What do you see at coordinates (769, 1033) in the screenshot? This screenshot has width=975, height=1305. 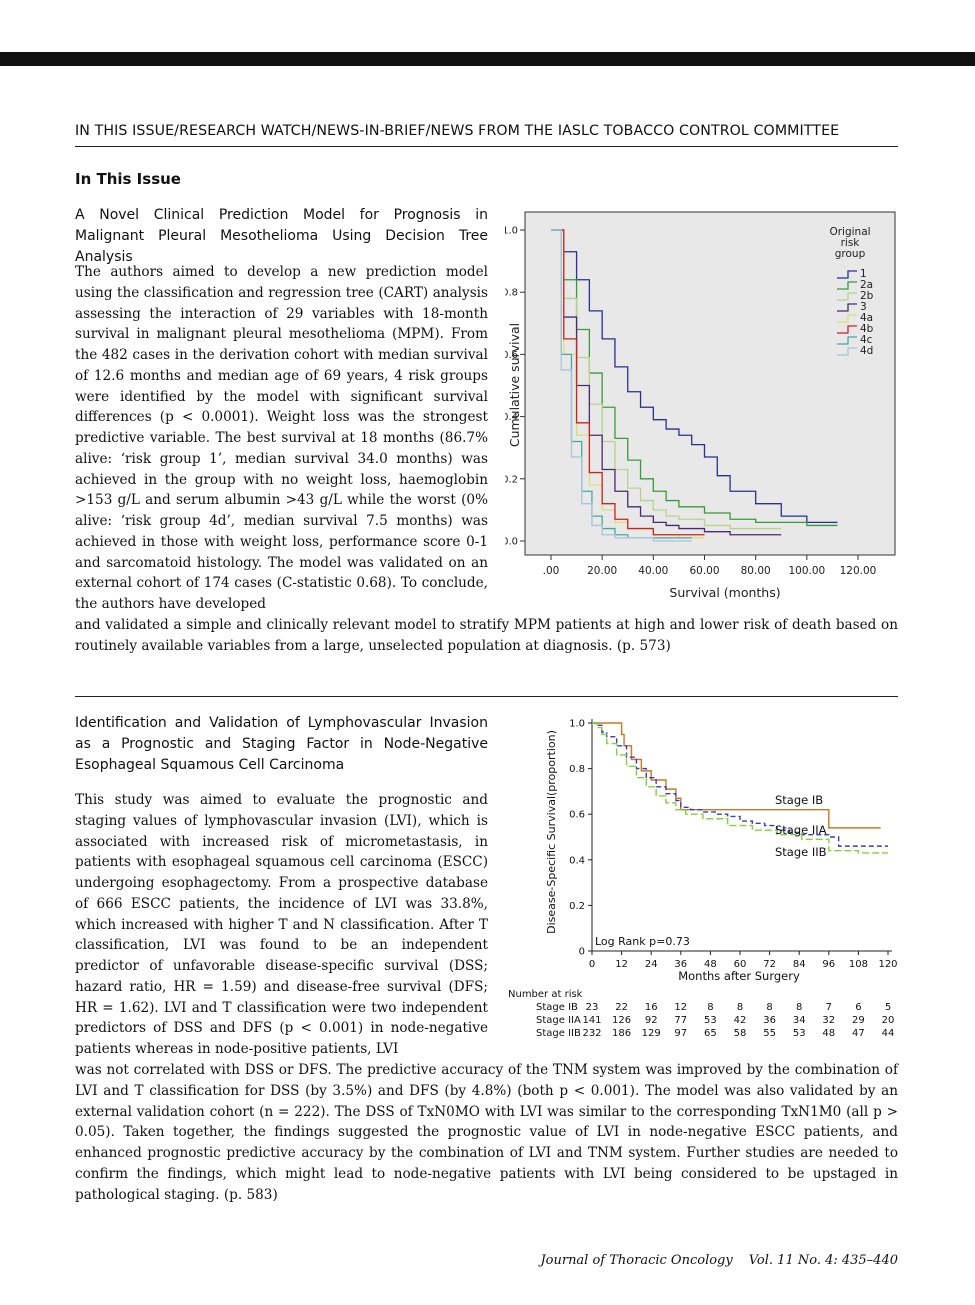 I see `risk-table-value: 55` at bounding box center [769, 1033].